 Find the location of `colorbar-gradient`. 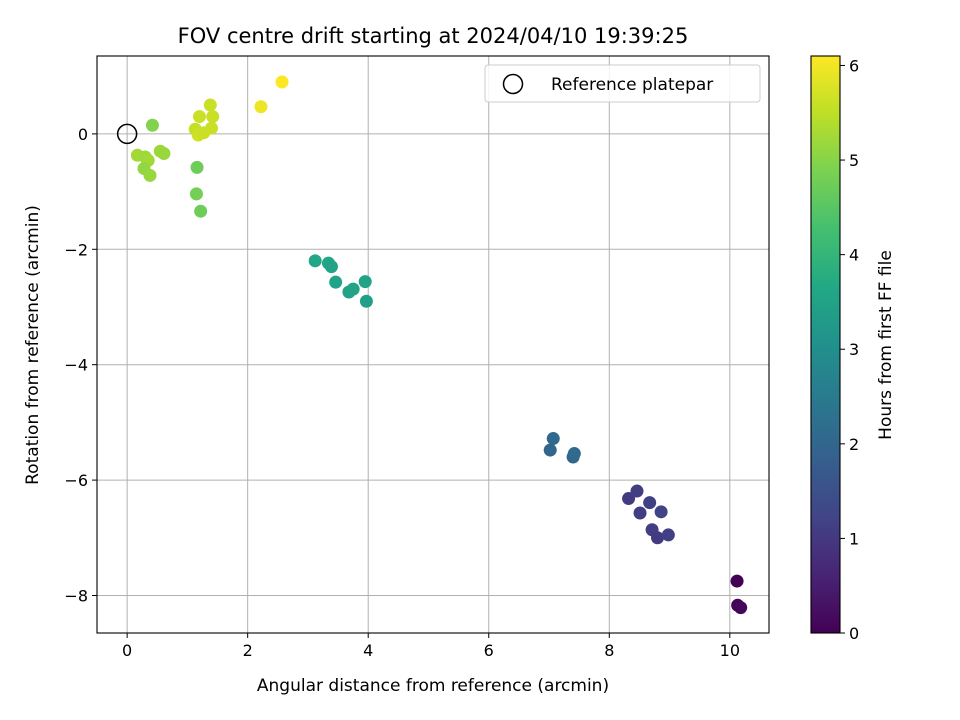

colorbar-gradient is located at coordinates (825, 344).